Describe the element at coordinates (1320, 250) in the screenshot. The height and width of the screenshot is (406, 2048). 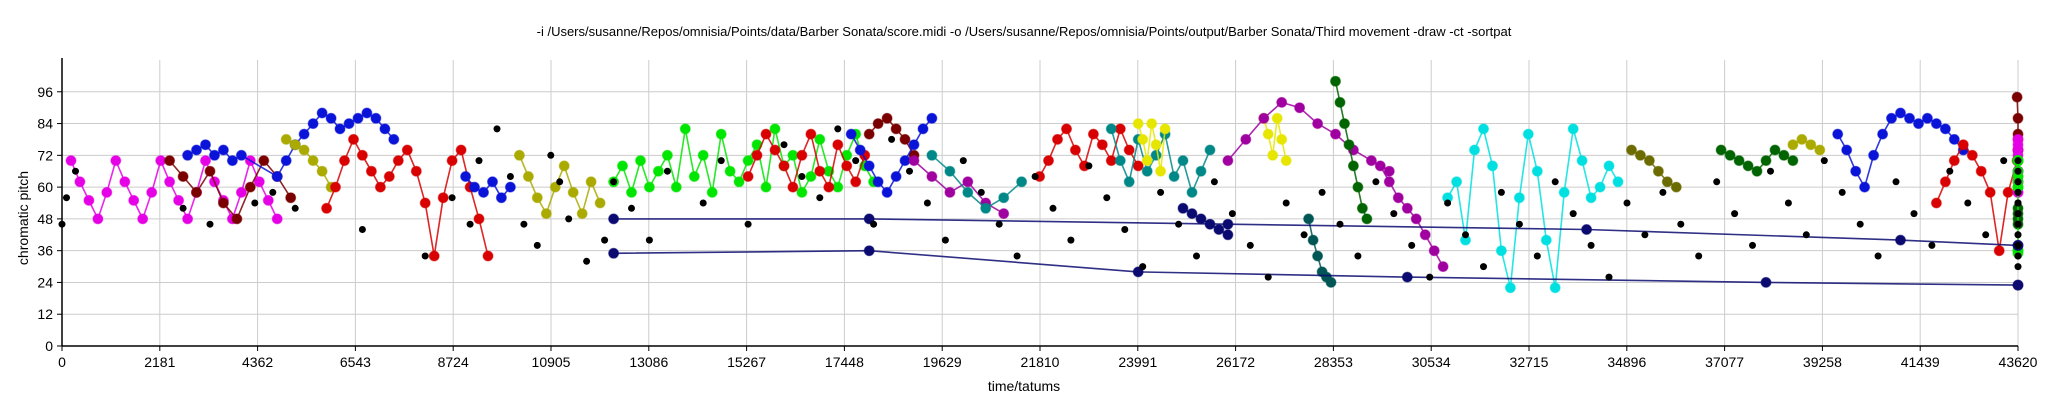
I see `series-20-darkteal` at that location.